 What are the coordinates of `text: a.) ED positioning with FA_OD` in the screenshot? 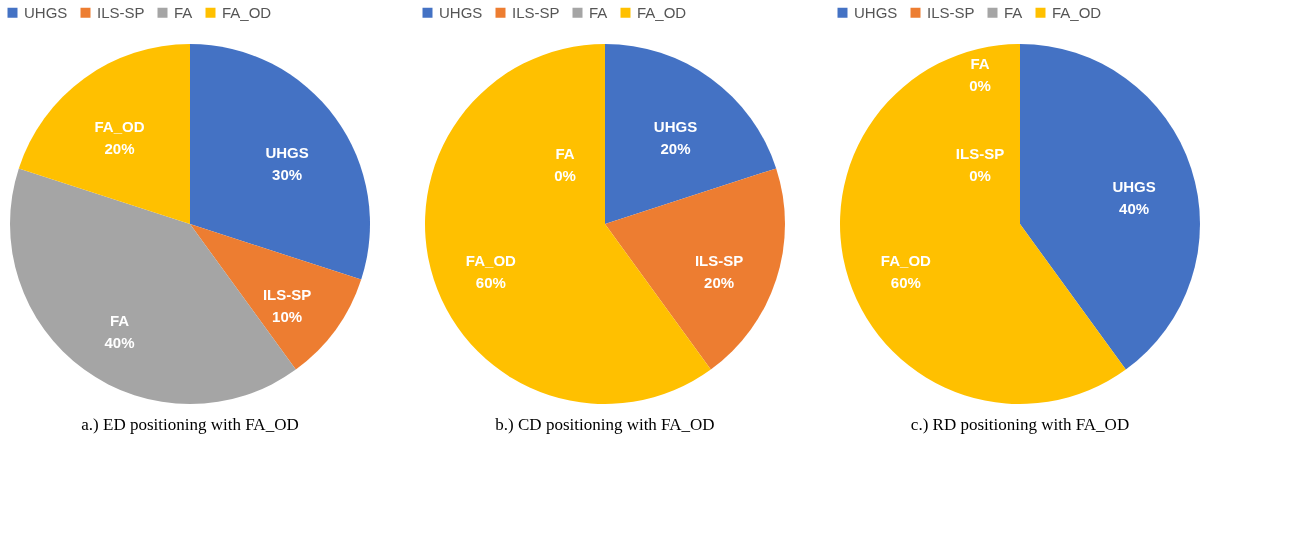 It's located at (190, 424).